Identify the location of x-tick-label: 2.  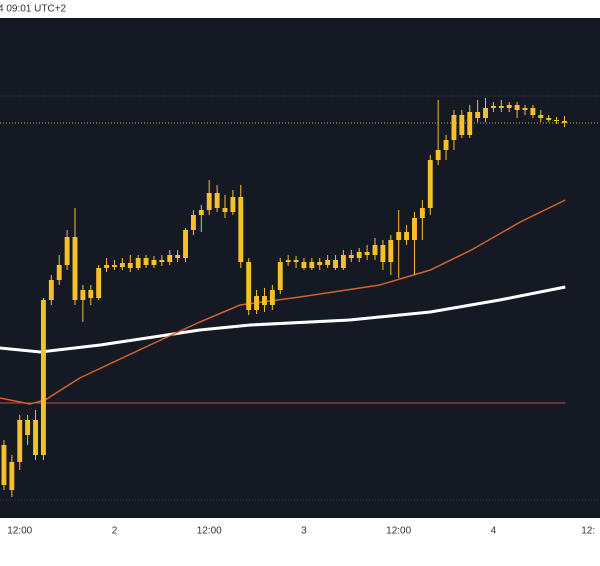
(115, 531).